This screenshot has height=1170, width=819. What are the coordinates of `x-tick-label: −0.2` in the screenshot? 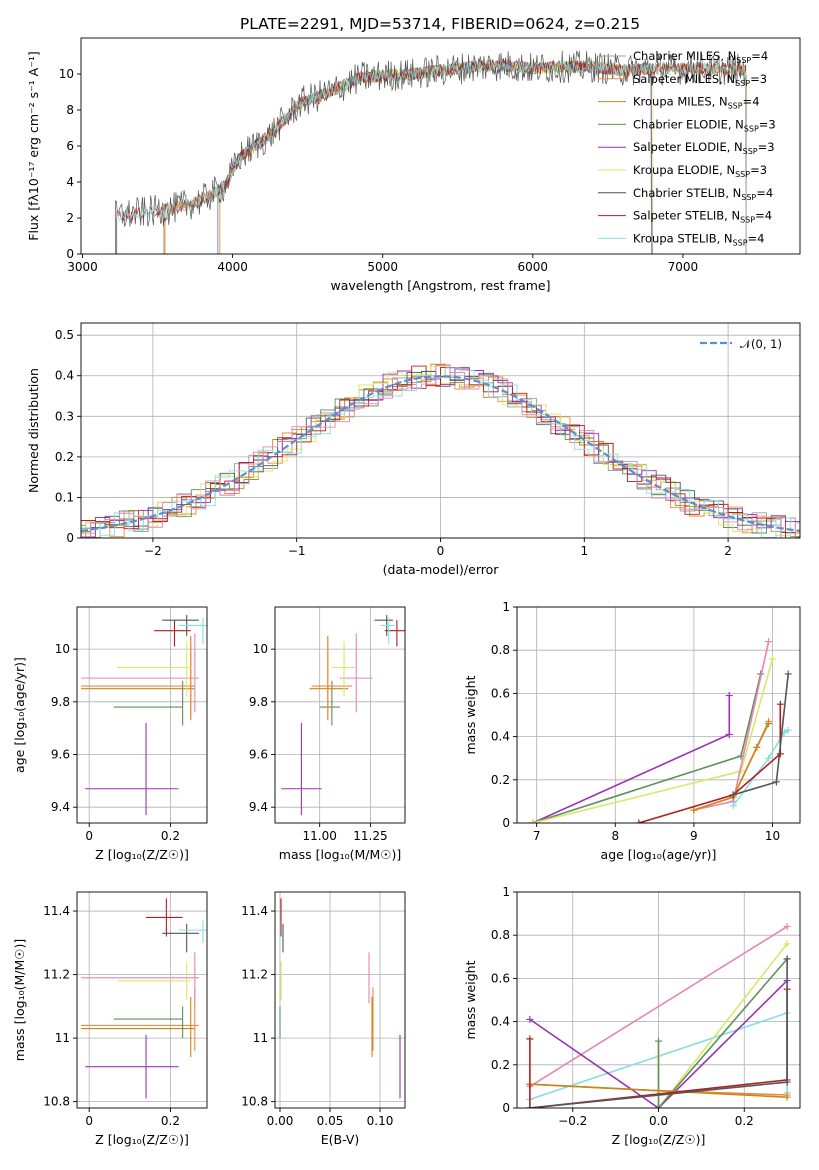 It's located at (572, 1121).